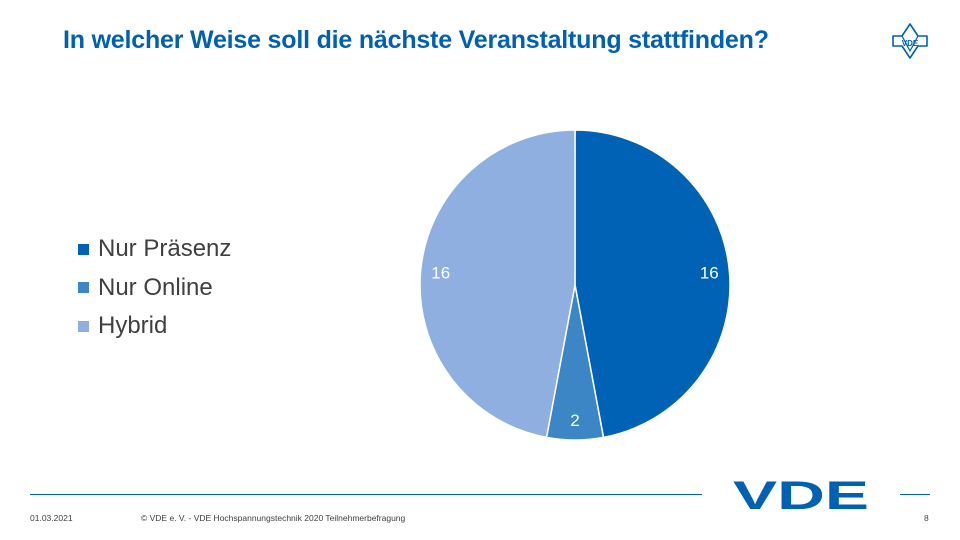 The height and width of the screenshot is (540, 960). I want to click on legend-label: Hybrid, so click(133, 326).